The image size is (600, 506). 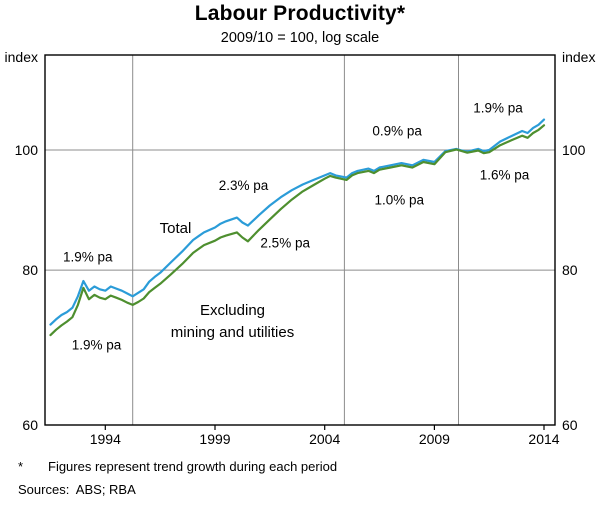 I want to click on x-tick-label-1994: 1994, so click(x=105, y=439).